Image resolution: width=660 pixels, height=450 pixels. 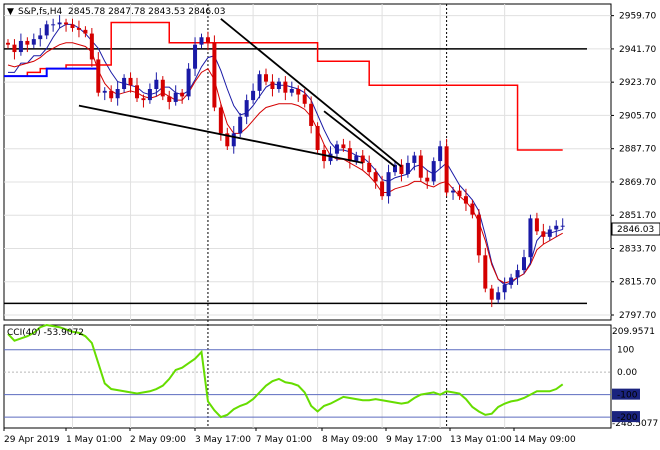 What do you see at coordinates (637, 116) in the screenshot?
I see `price-tick-label: 2905.70` at bounding box center [637, 116].